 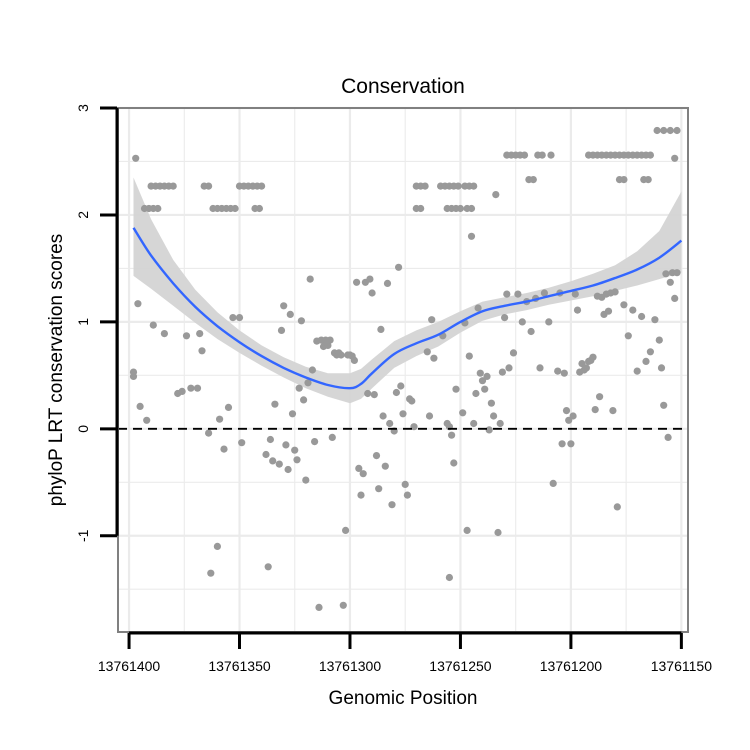 What do you see at coordinates (350, 666) in the screenshot?
I see `x-tick-label: 13761300` at bounding box center [350, 666].